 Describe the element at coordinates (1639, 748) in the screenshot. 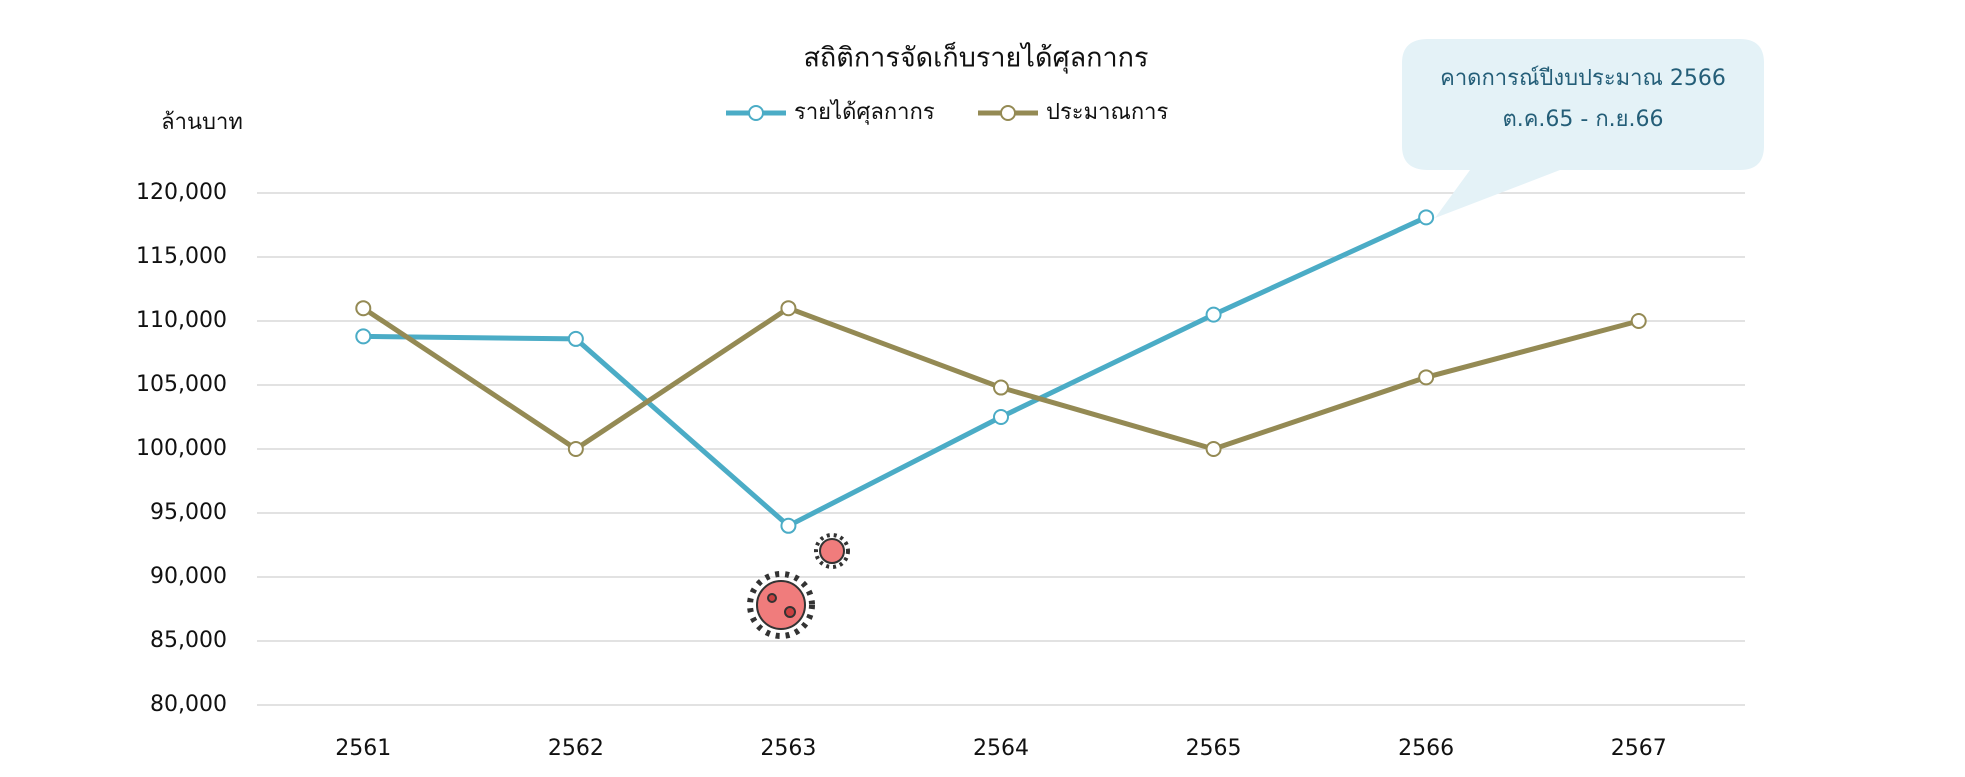

I see `x-tick-label: 2567` at that location.